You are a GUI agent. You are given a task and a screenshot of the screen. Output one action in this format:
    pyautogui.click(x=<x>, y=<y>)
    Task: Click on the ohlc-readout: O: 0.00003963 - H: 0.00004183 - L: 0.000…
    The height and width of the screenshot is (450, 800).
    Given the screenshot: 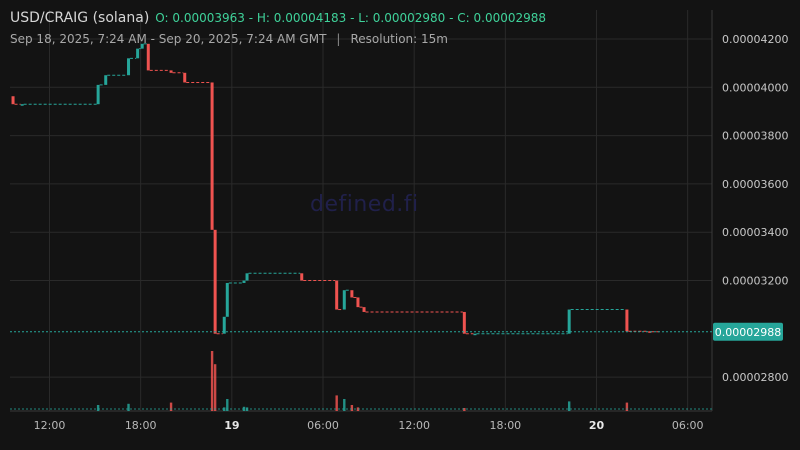 What is the action you would take?
    pyautogui.click(x=351, y=18)
    